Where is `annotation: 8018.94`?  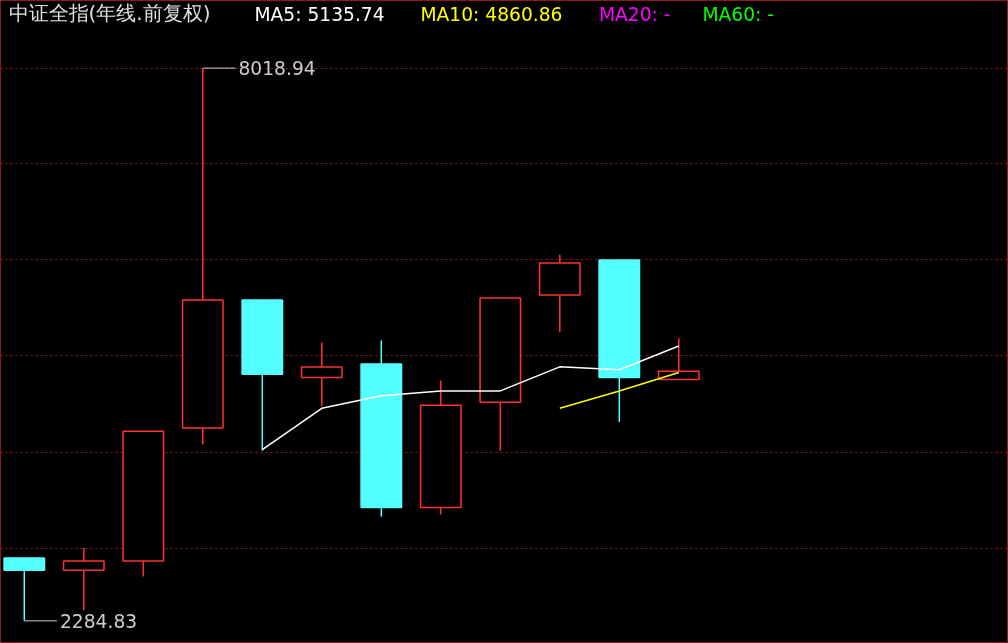 annotation: 8018.94 is located at coordinates (277, 69).